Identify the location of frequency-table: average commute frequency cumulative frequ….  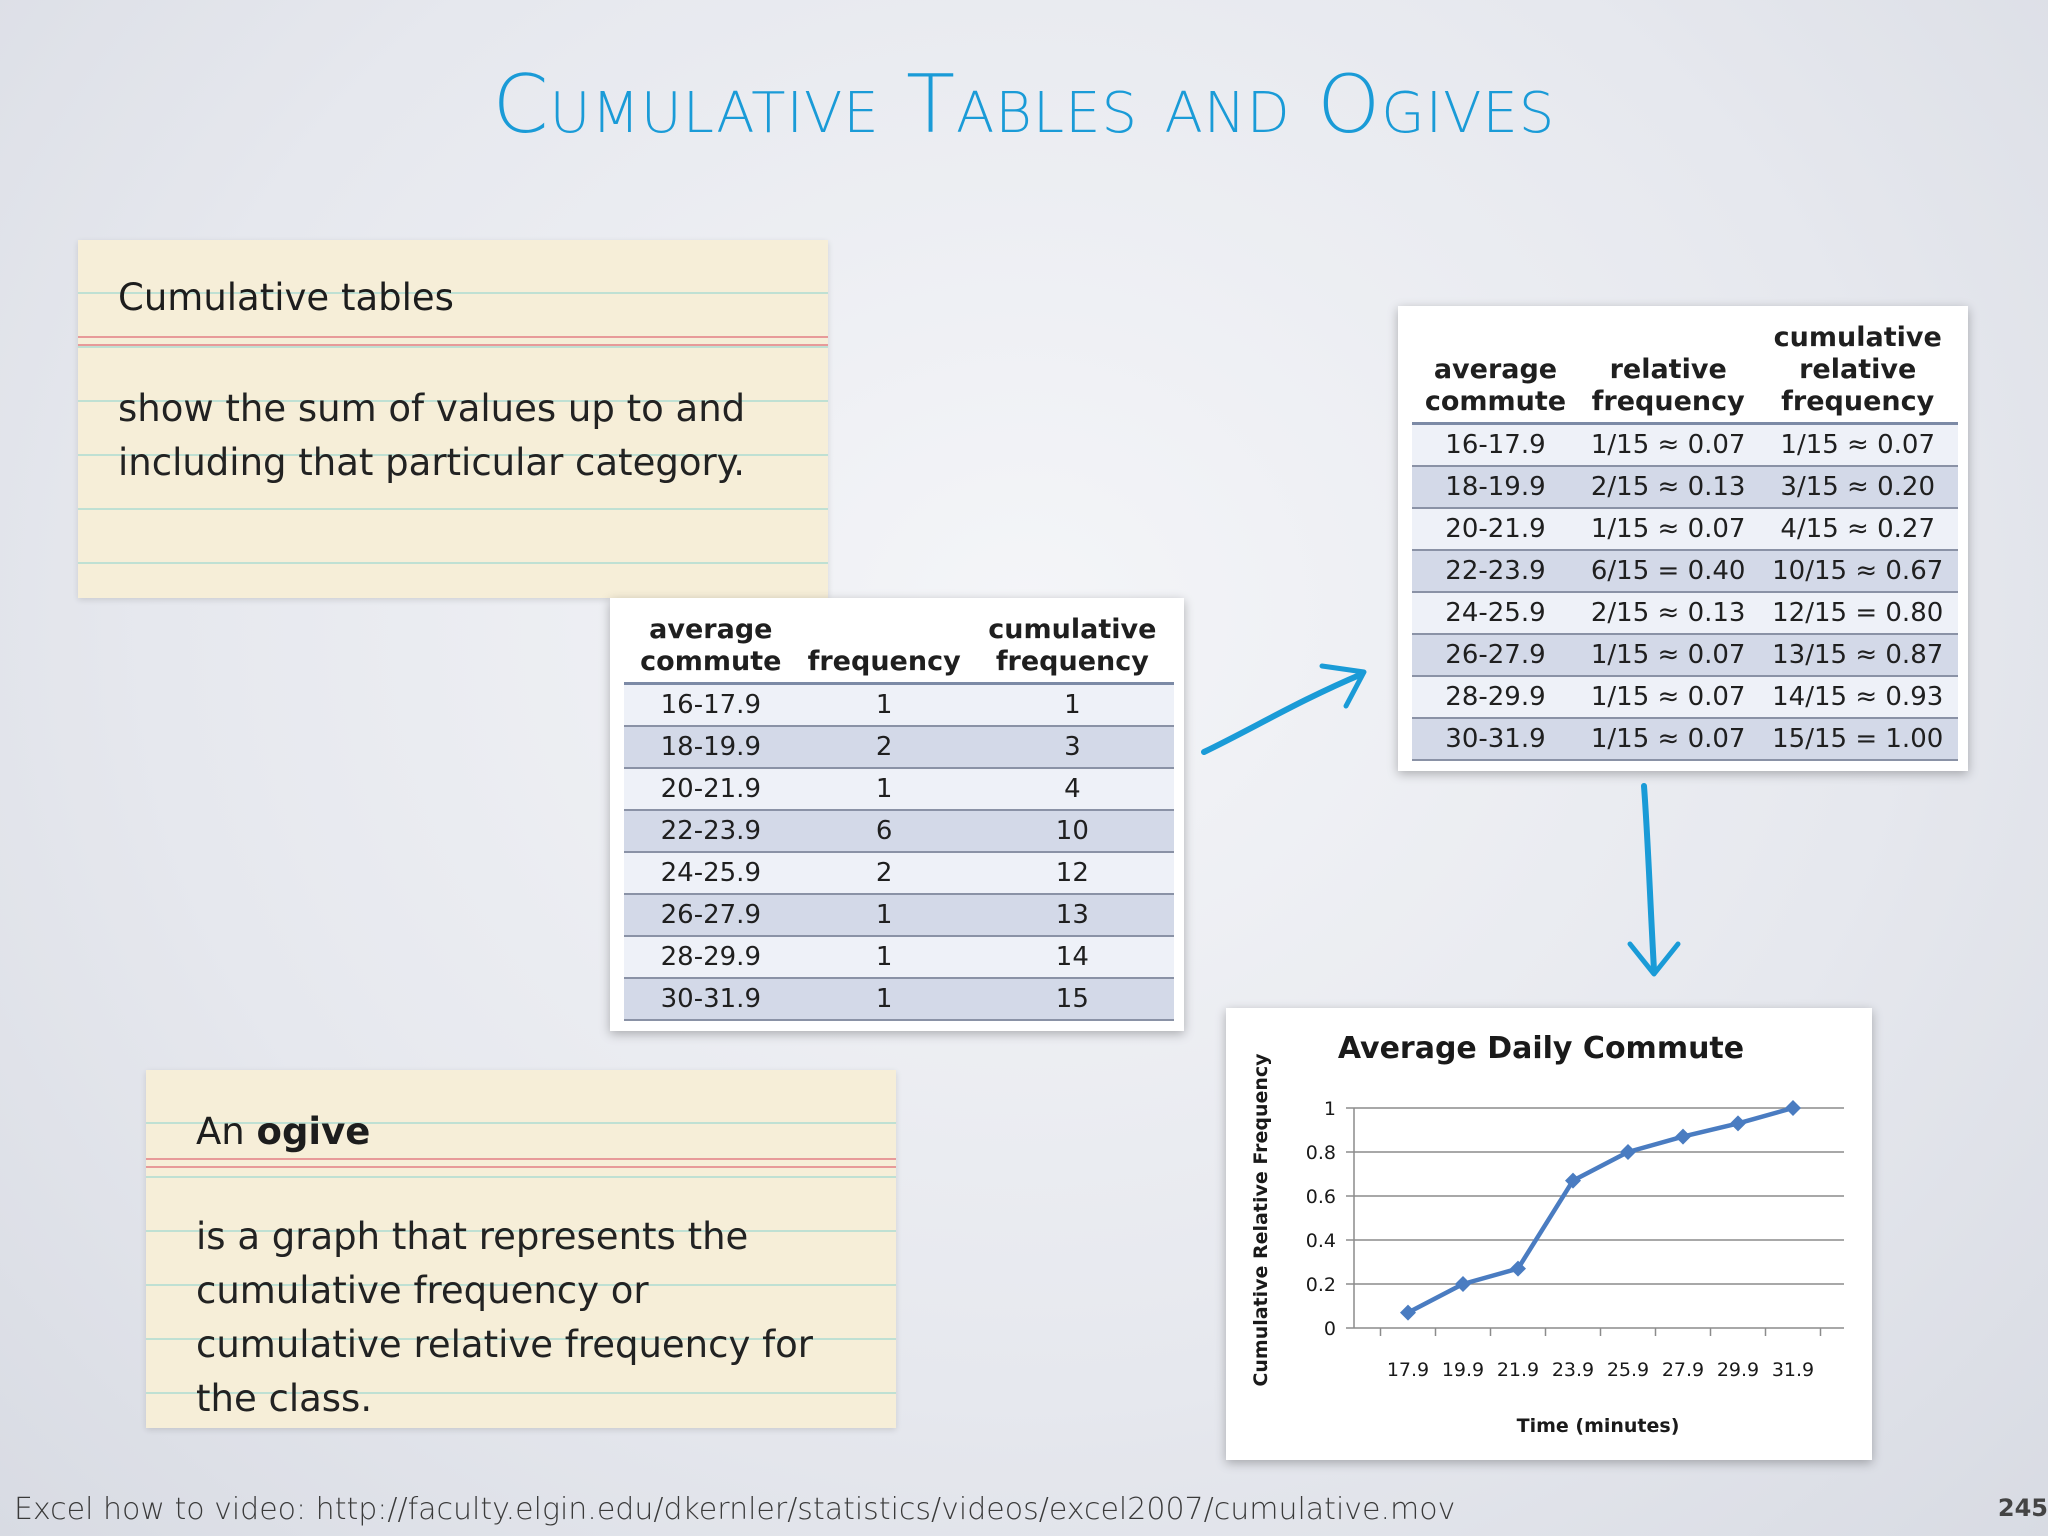
(899, 817).